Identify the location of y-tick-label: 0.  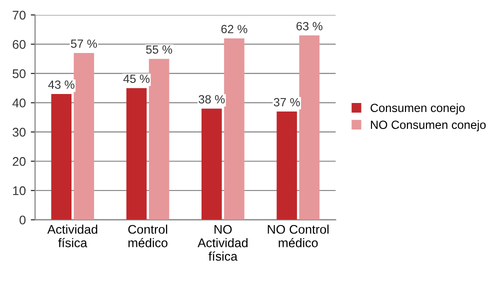
(23, 220).